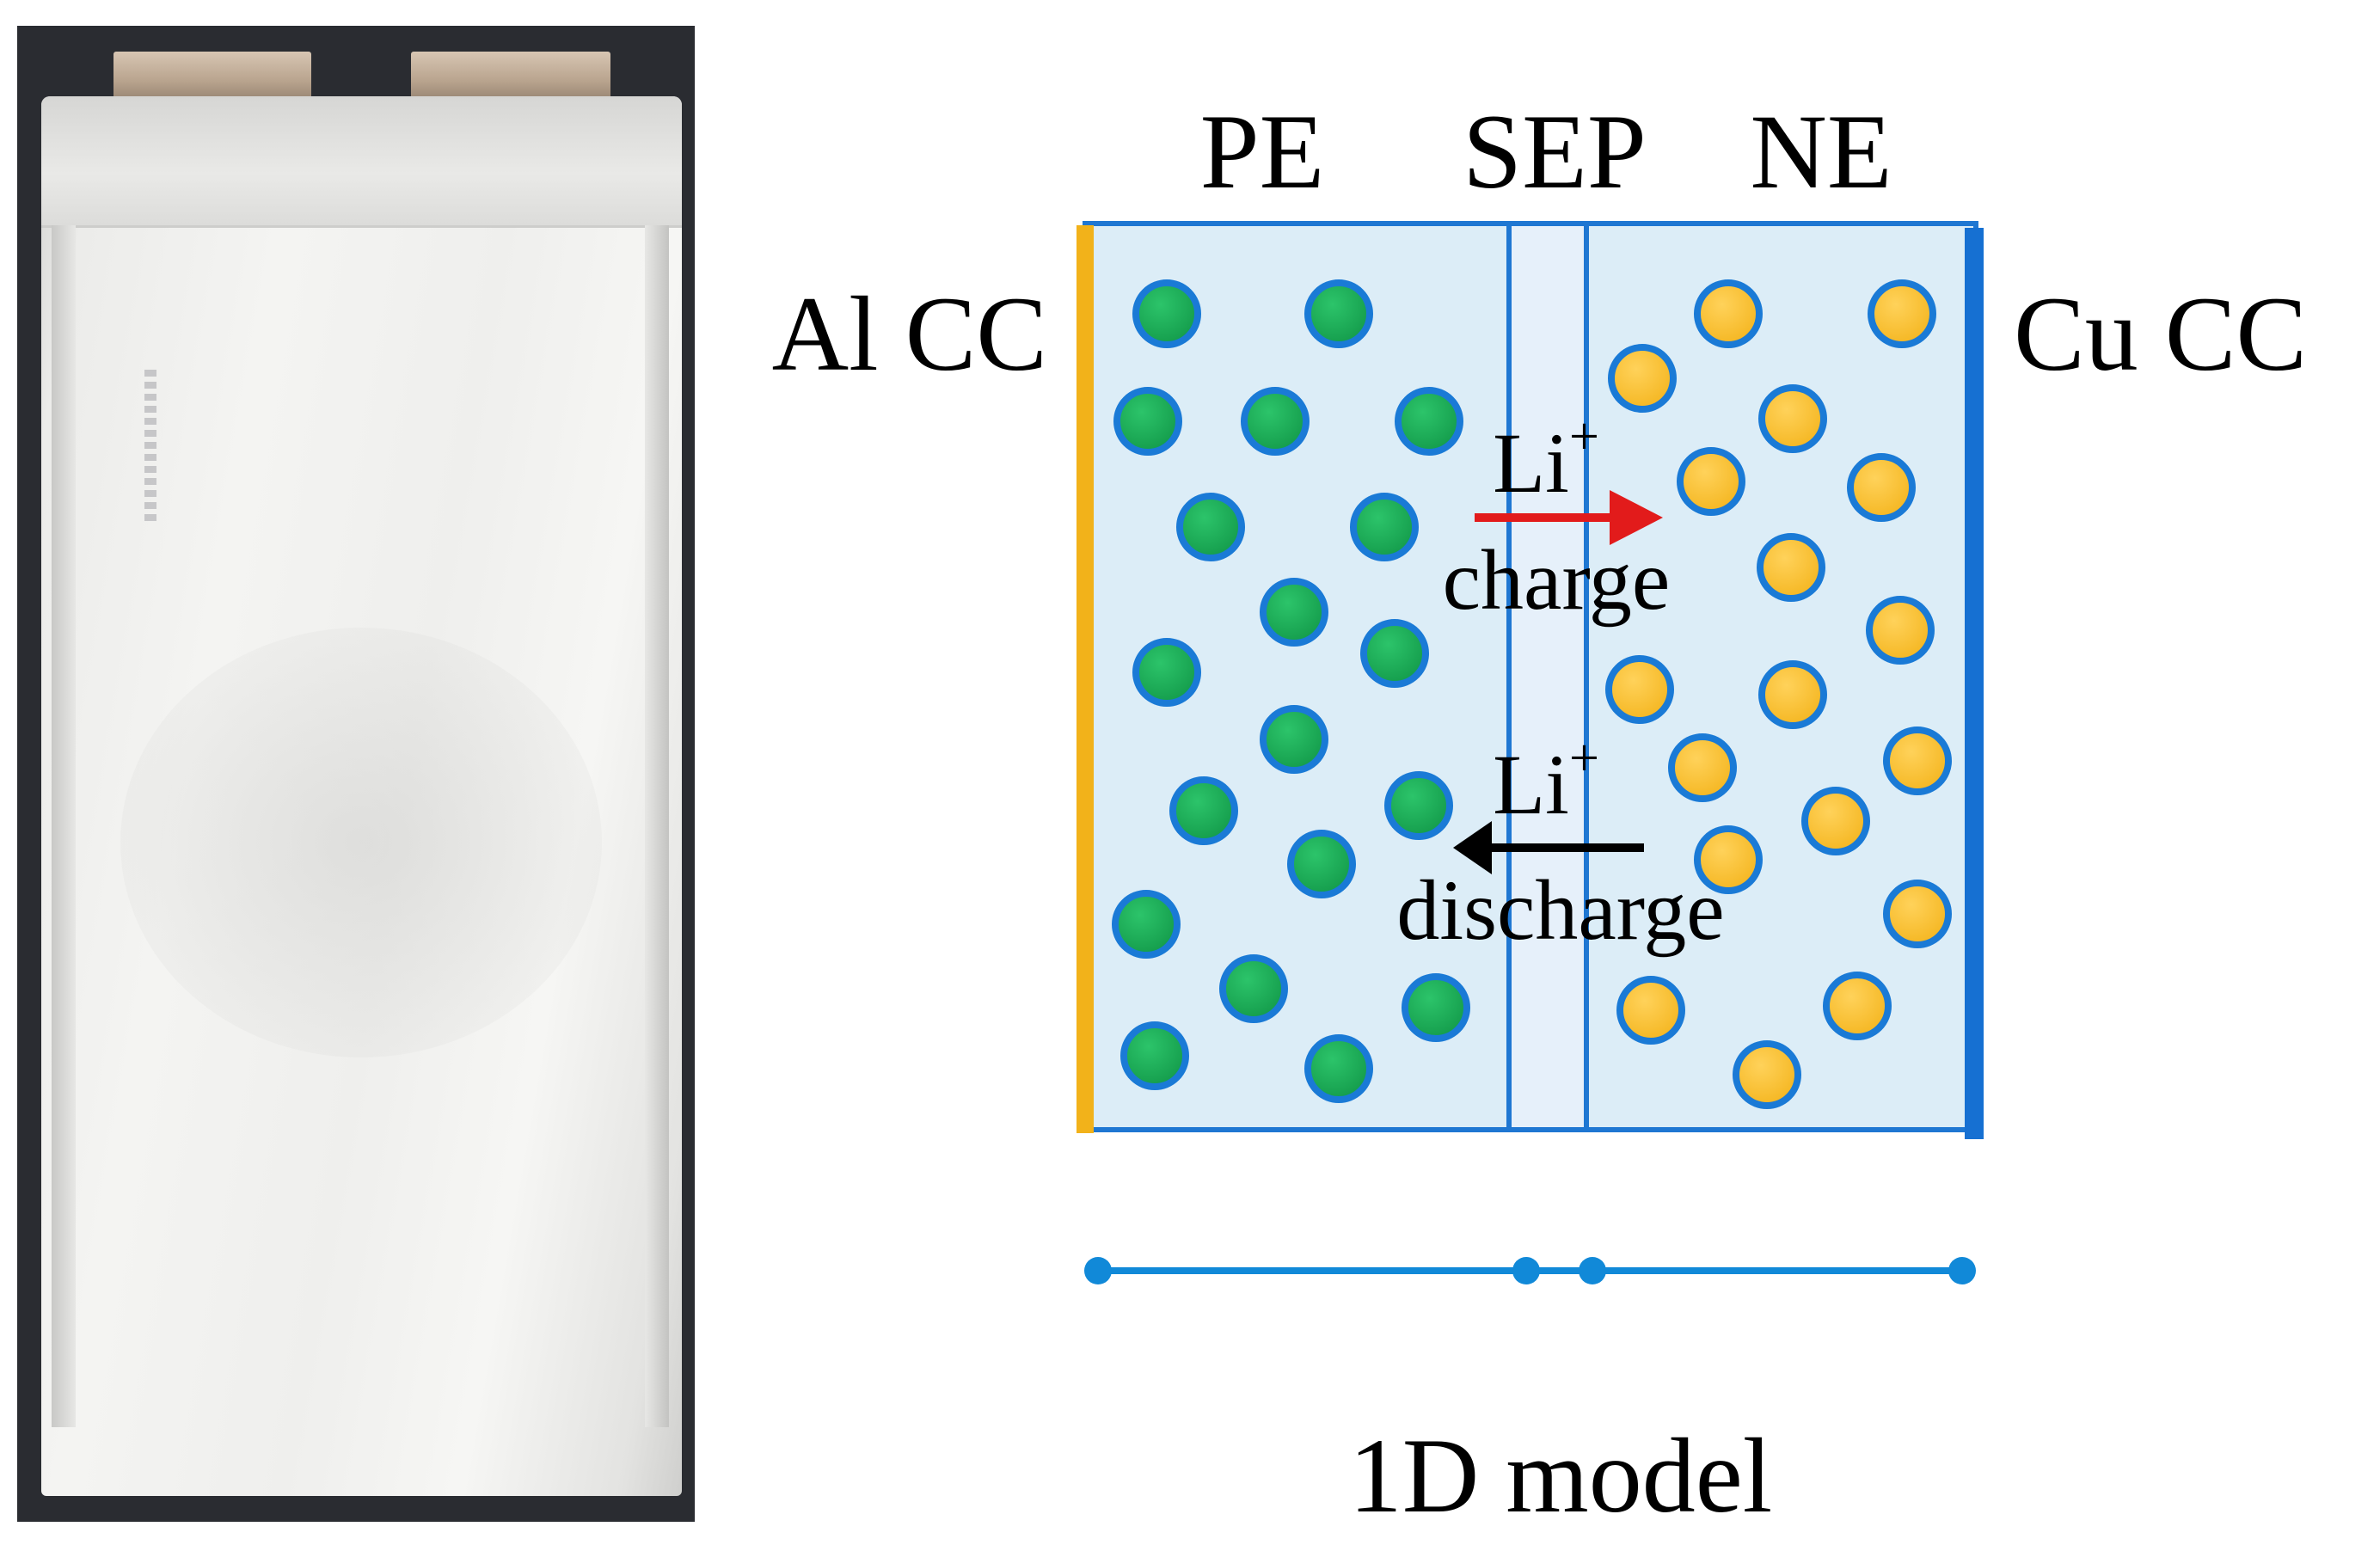 The image size is (2380, 1551). I want to click on negative-tab, so click(511, 78).